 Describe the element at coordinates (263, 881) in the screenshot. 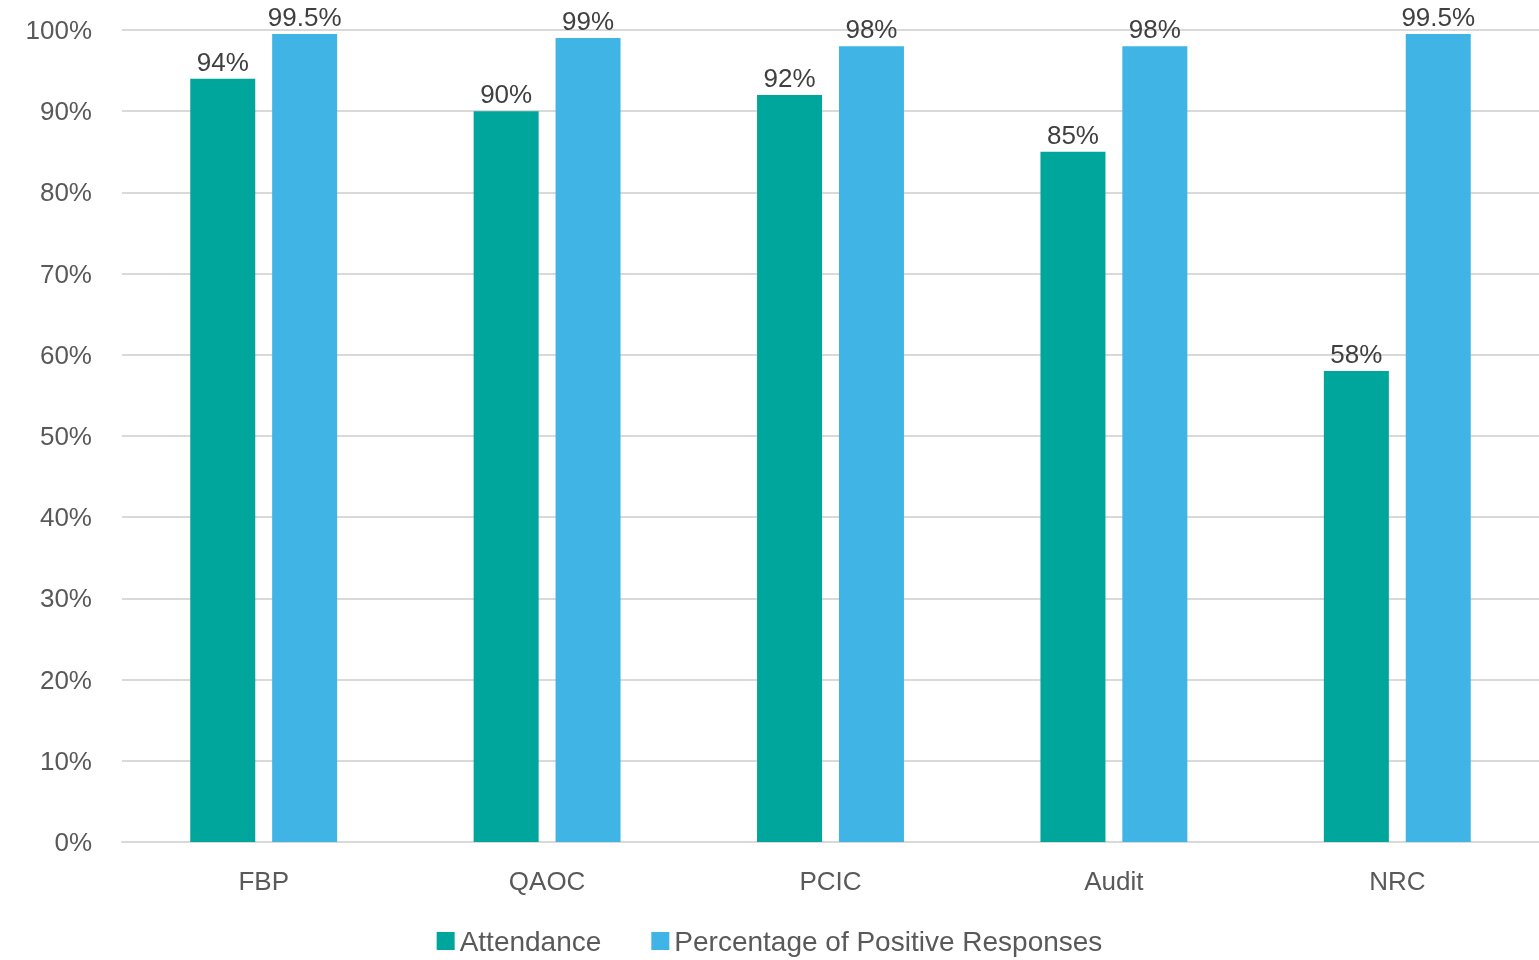

I see `x-tick-label: FBP` at that location.